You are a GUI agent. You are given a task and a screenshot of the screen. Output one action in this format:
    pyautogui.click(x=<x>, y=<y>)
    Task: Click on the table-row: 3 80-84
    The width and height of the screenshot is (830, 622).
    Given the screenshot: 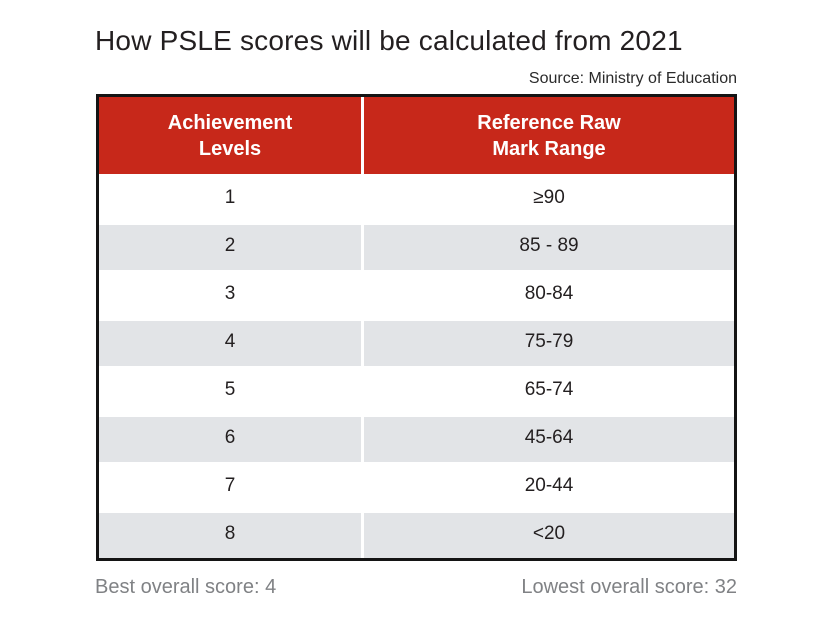 What is the action you would take?
    pyautogui.click(x=416, y=294)
    